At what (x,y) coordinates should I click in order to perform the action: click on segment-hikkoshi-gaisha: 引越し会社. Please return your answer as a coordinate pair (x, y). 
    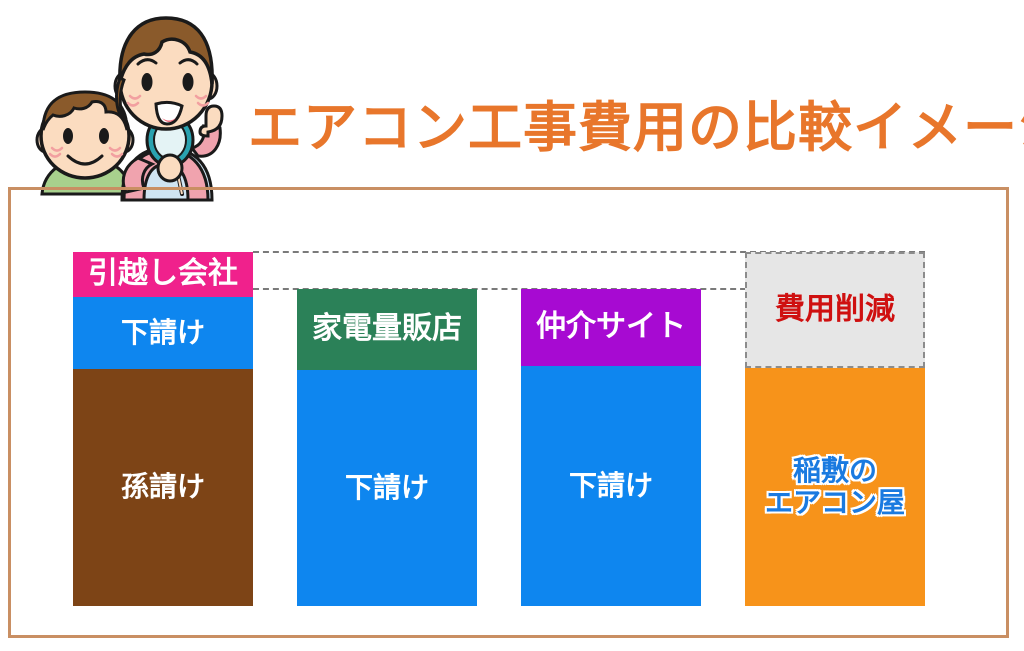
    Looking at the image, I should click on (163, 274).